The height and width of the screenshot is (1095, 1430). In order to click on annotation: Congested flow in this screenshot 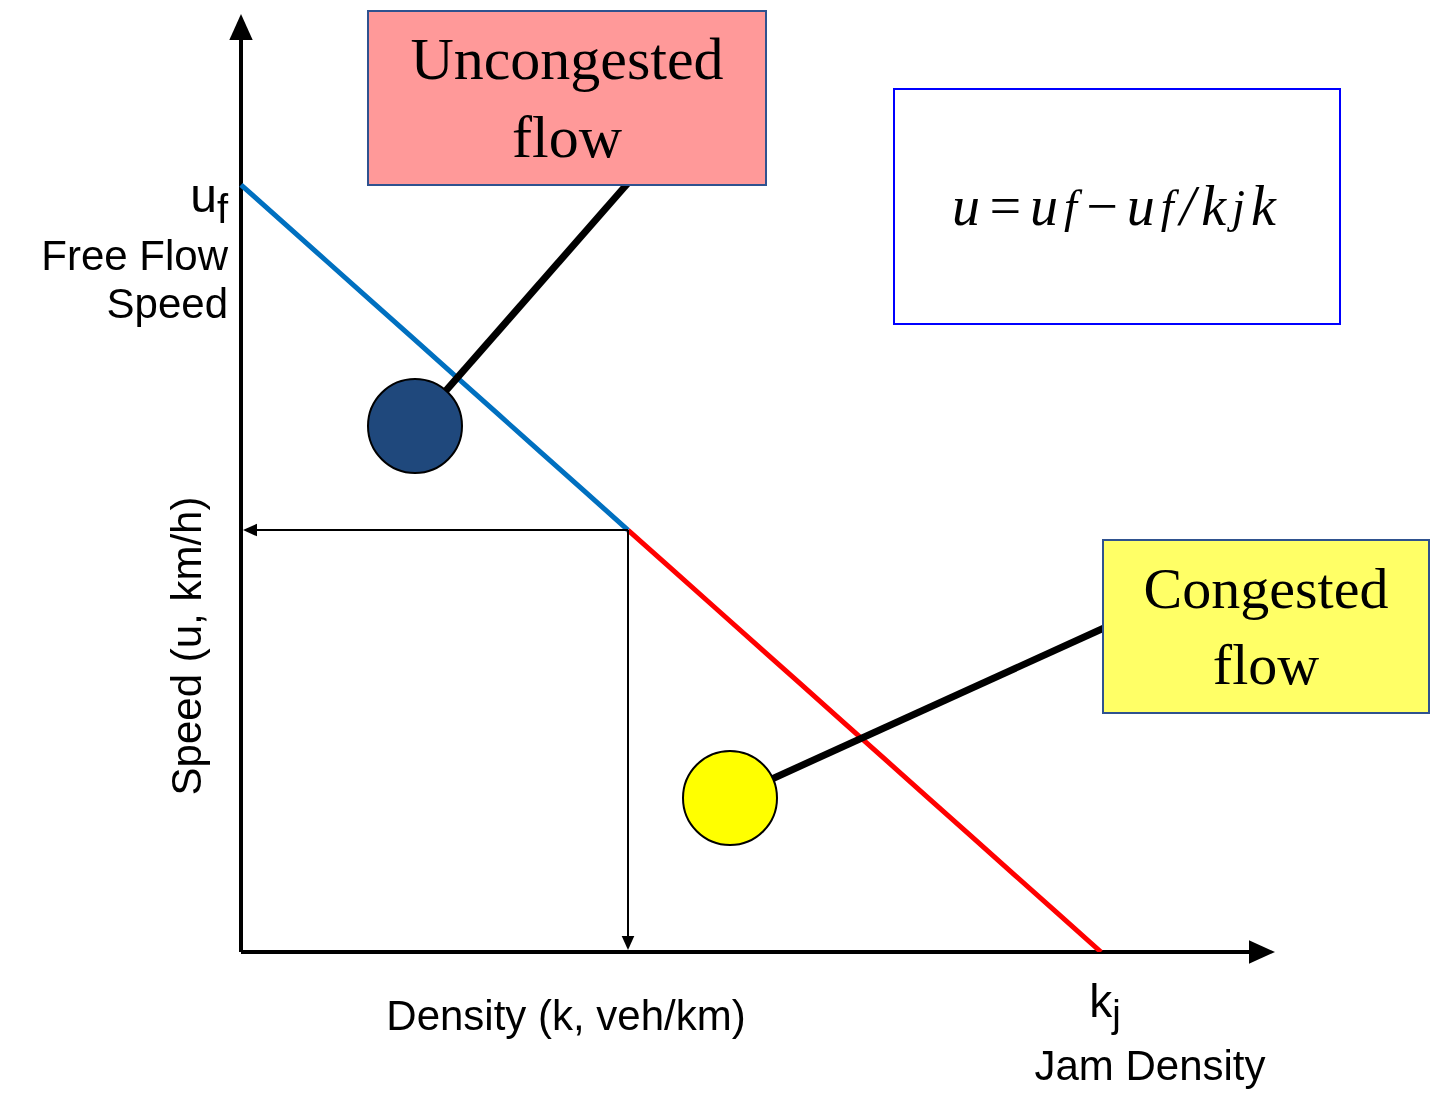, I will do `click(1266, 626)`.